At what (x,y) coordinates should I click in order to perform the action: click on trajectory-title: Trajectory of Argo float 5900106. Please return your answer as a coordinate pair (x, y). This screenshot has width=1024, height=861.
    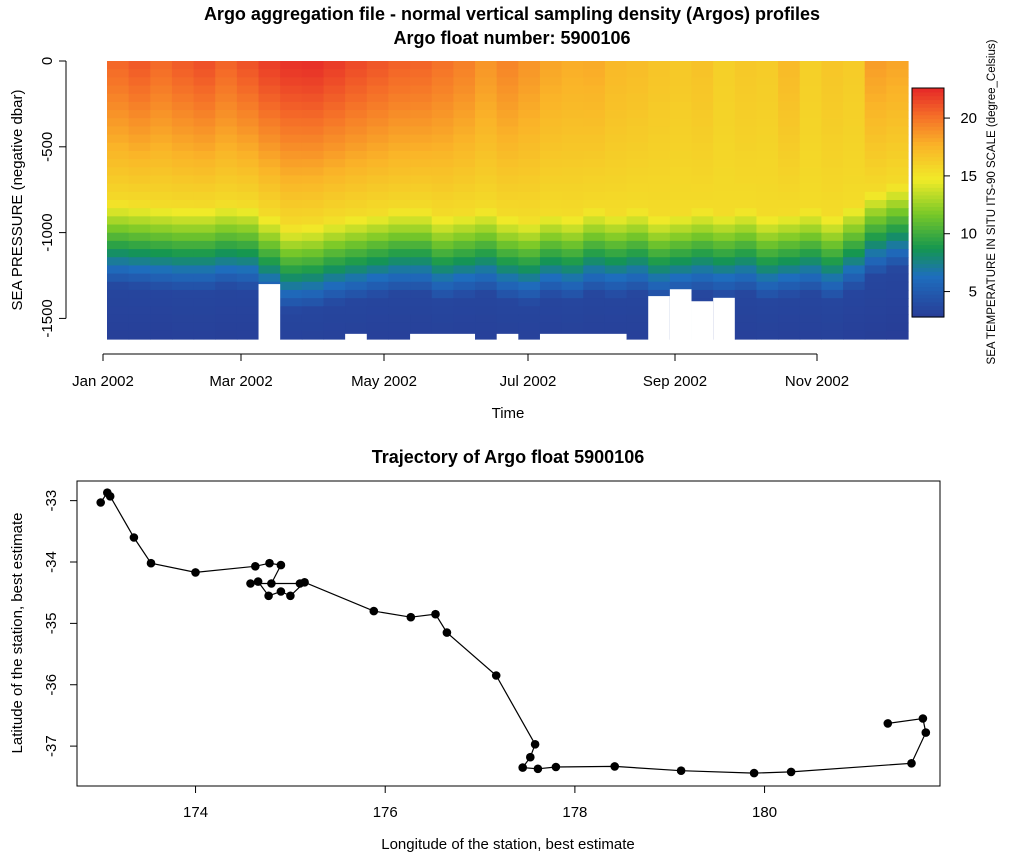
    Looking at the image, I should click on (508, 457).